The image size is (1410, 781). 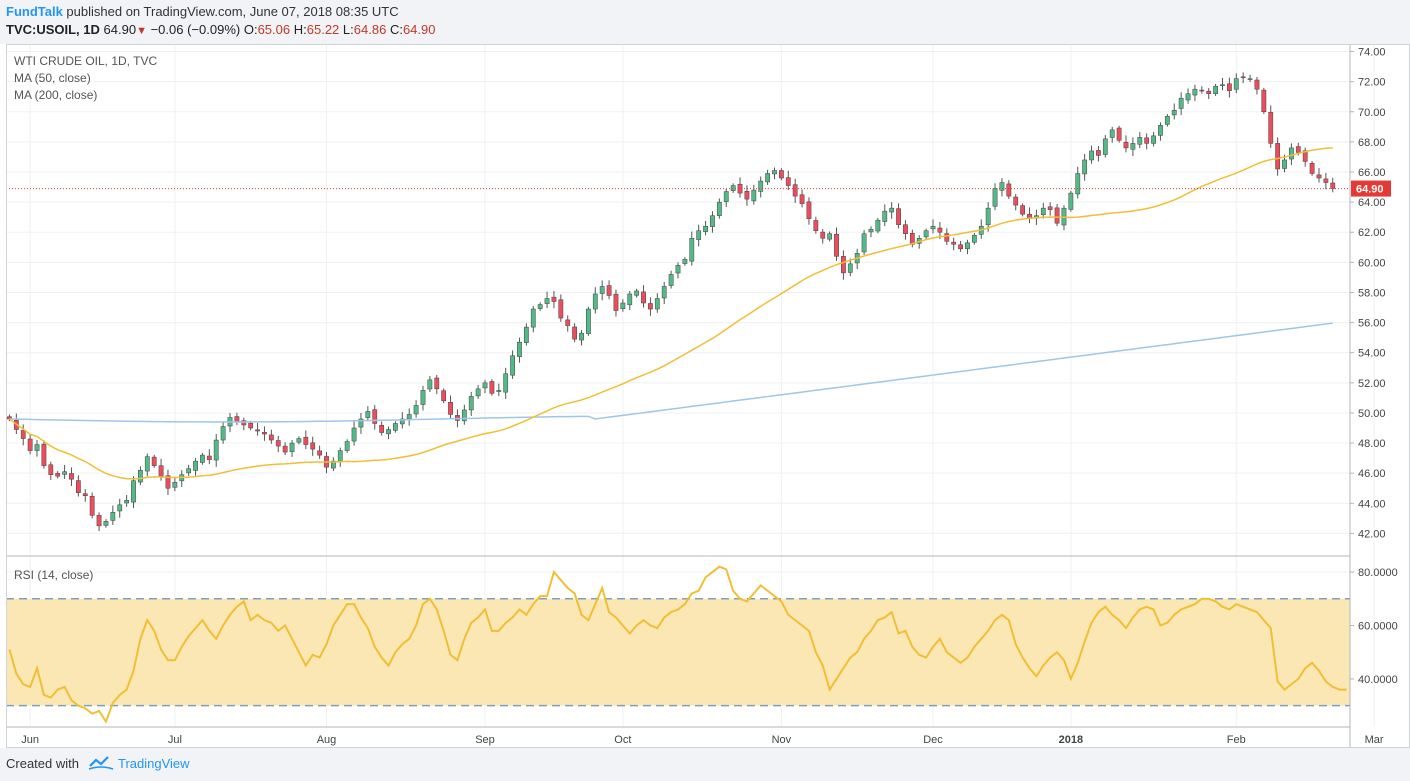 What do you see at coordinates (1372, 143) in the screenshot?
I see `price-tick-label: 68.00` at bounding box center [1372, 143].